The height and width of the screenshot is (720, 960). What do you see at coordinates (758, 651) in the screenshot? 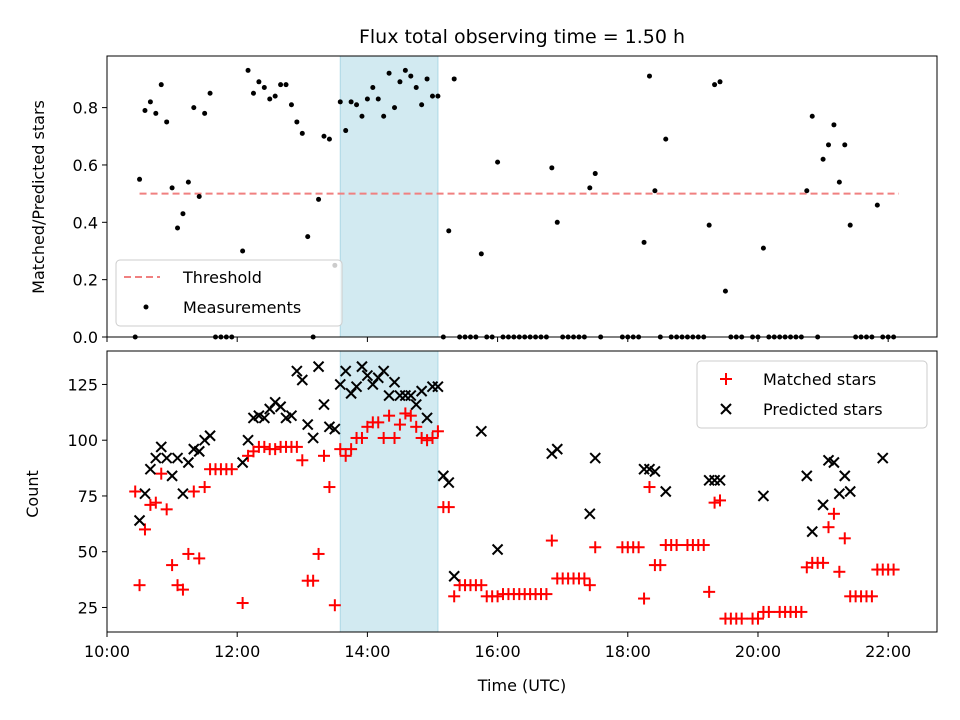
I see `x-tick-label: 20:00` at bounding box center [758, 651].